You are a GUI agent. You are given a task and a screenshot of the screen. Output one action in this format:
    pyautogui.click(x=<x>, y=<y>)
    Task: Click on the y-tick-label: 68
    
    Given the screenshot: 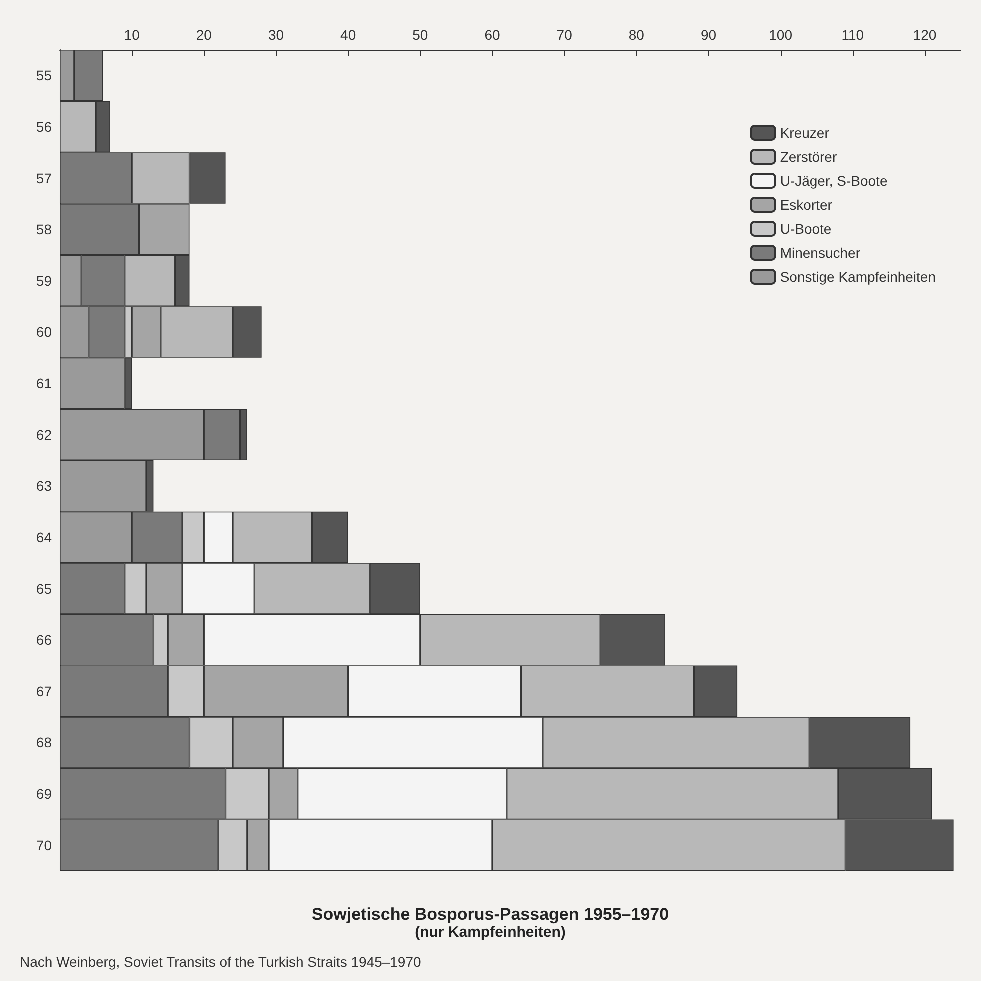 What is the action you would take?
    pyautogui.click(x=44, y=742)
    